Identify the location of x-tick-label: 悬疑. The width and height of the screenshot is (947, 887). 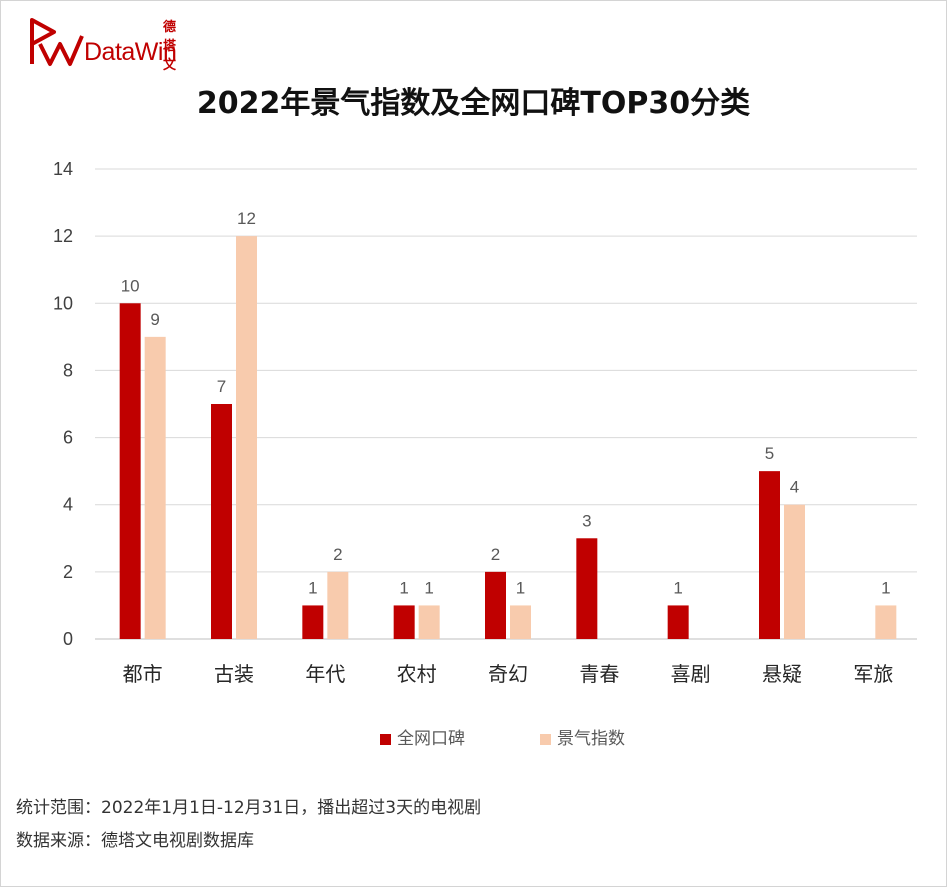
(782, 674).